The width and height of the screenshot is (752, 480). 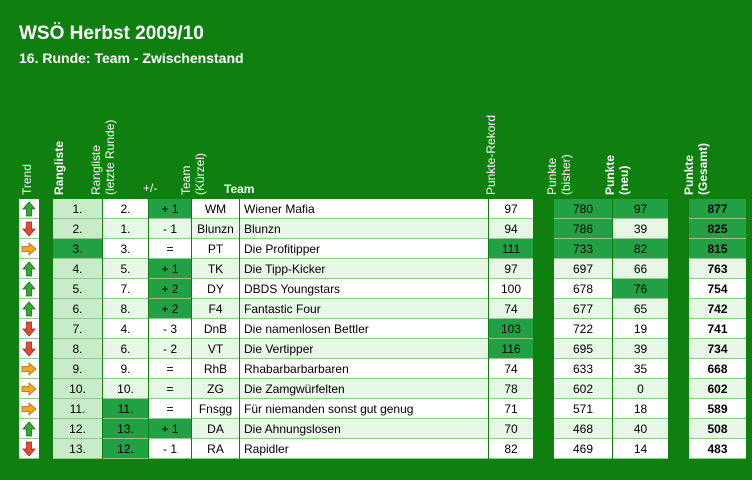 What do you see at coordinates (125, 289) in the screenshot?
I see `prev-rank-cell: 7.` at bounding box center [125, 289].